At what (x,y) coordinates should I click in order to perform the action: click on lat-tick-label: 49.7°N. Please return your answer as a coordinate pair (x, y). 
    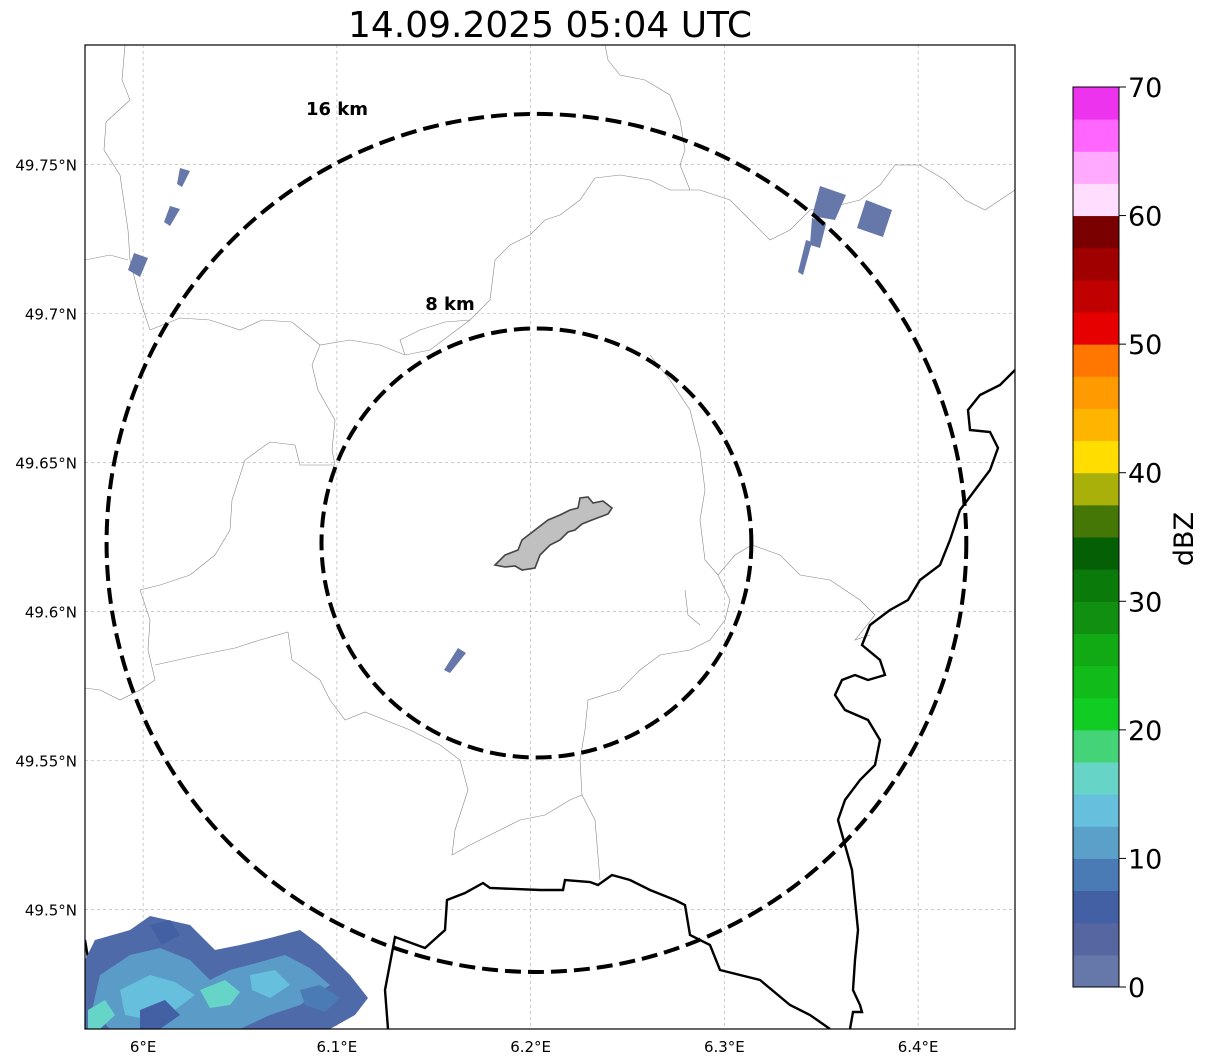
    Looking at the image, I should click on (51, 314).